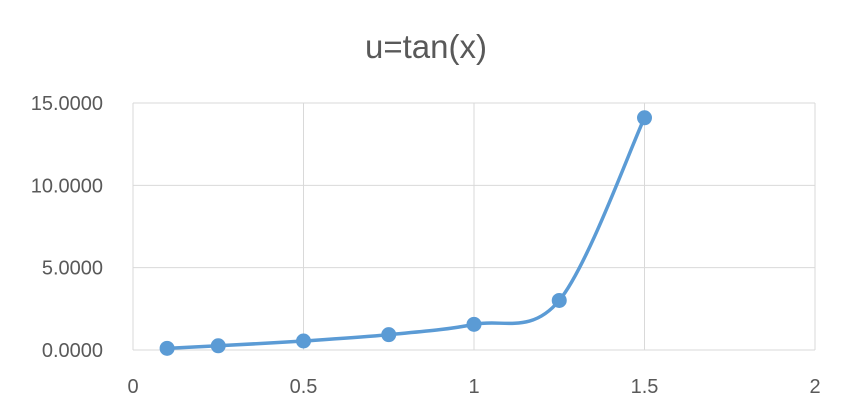  What do you see at coordinates (426, 46) in the screenshot?
I see `chart-title: u=tan(x)` at bounding box center [426, 46].